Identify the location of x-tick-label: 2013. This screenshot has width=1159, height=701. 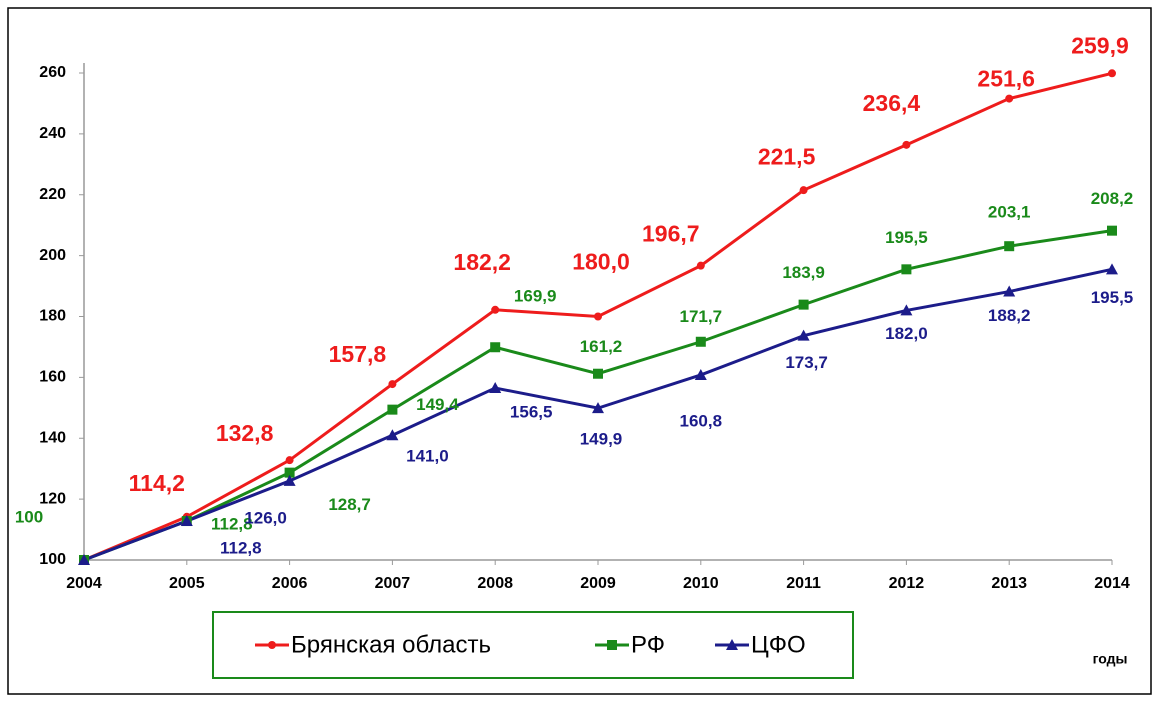
(1009, 583).